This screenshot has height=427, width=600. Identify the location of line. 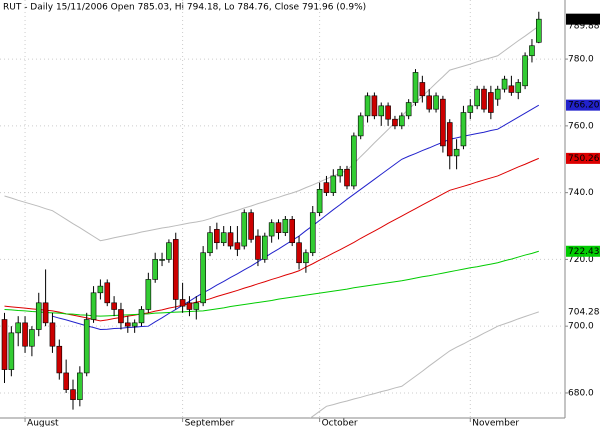
(424, 364).